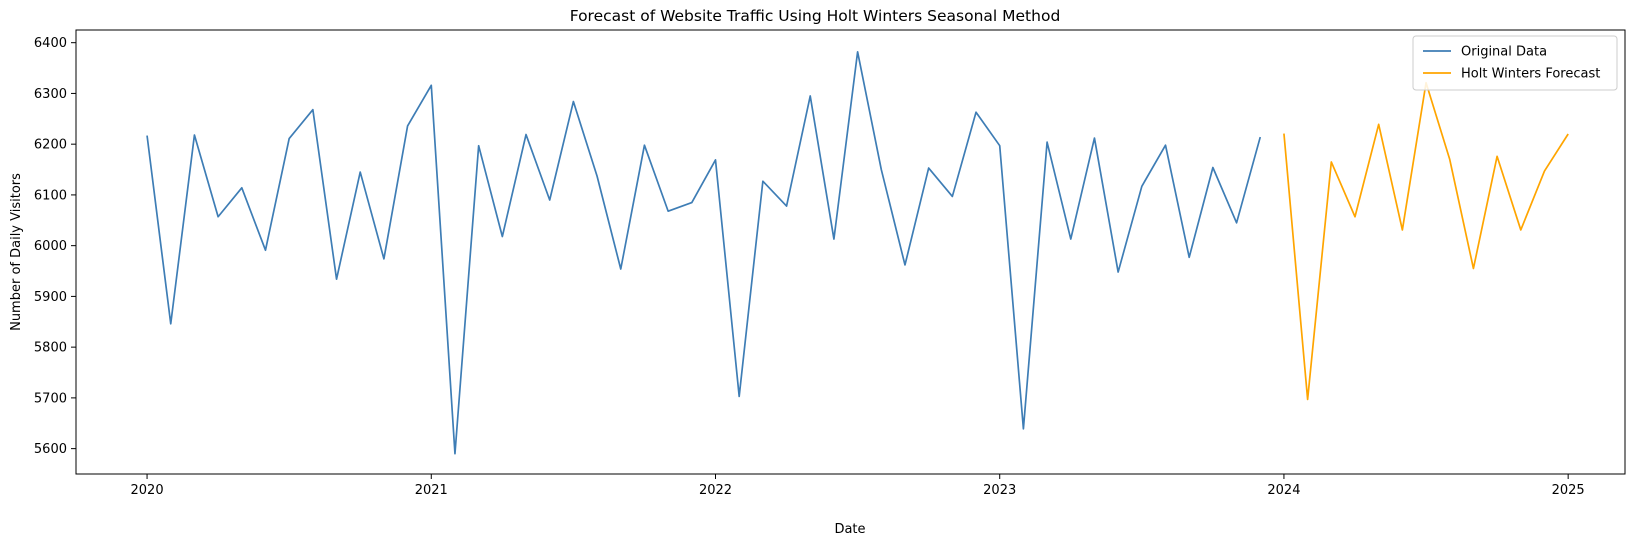  I want to click on y-tick-label: 5800, so click(50, 348).